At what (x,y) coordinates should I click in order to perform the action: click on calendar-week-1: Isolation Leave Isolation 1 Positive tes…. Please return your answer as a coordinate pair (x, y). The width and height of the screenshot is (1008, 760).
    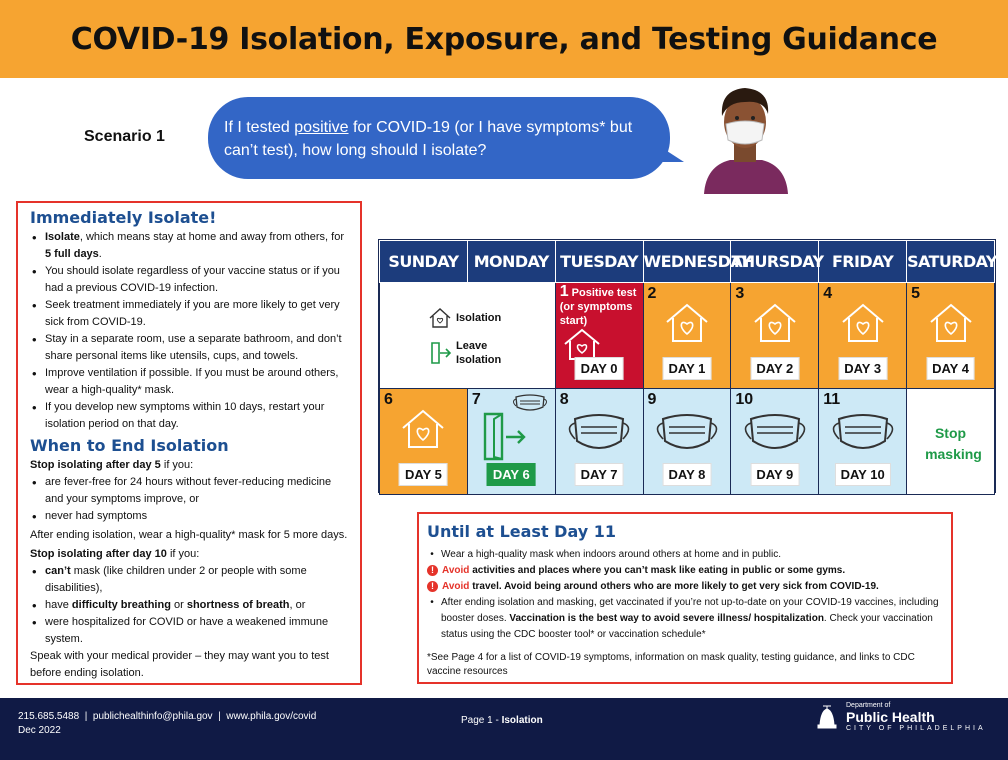
    Looking at the image, I should click on (687, 335).